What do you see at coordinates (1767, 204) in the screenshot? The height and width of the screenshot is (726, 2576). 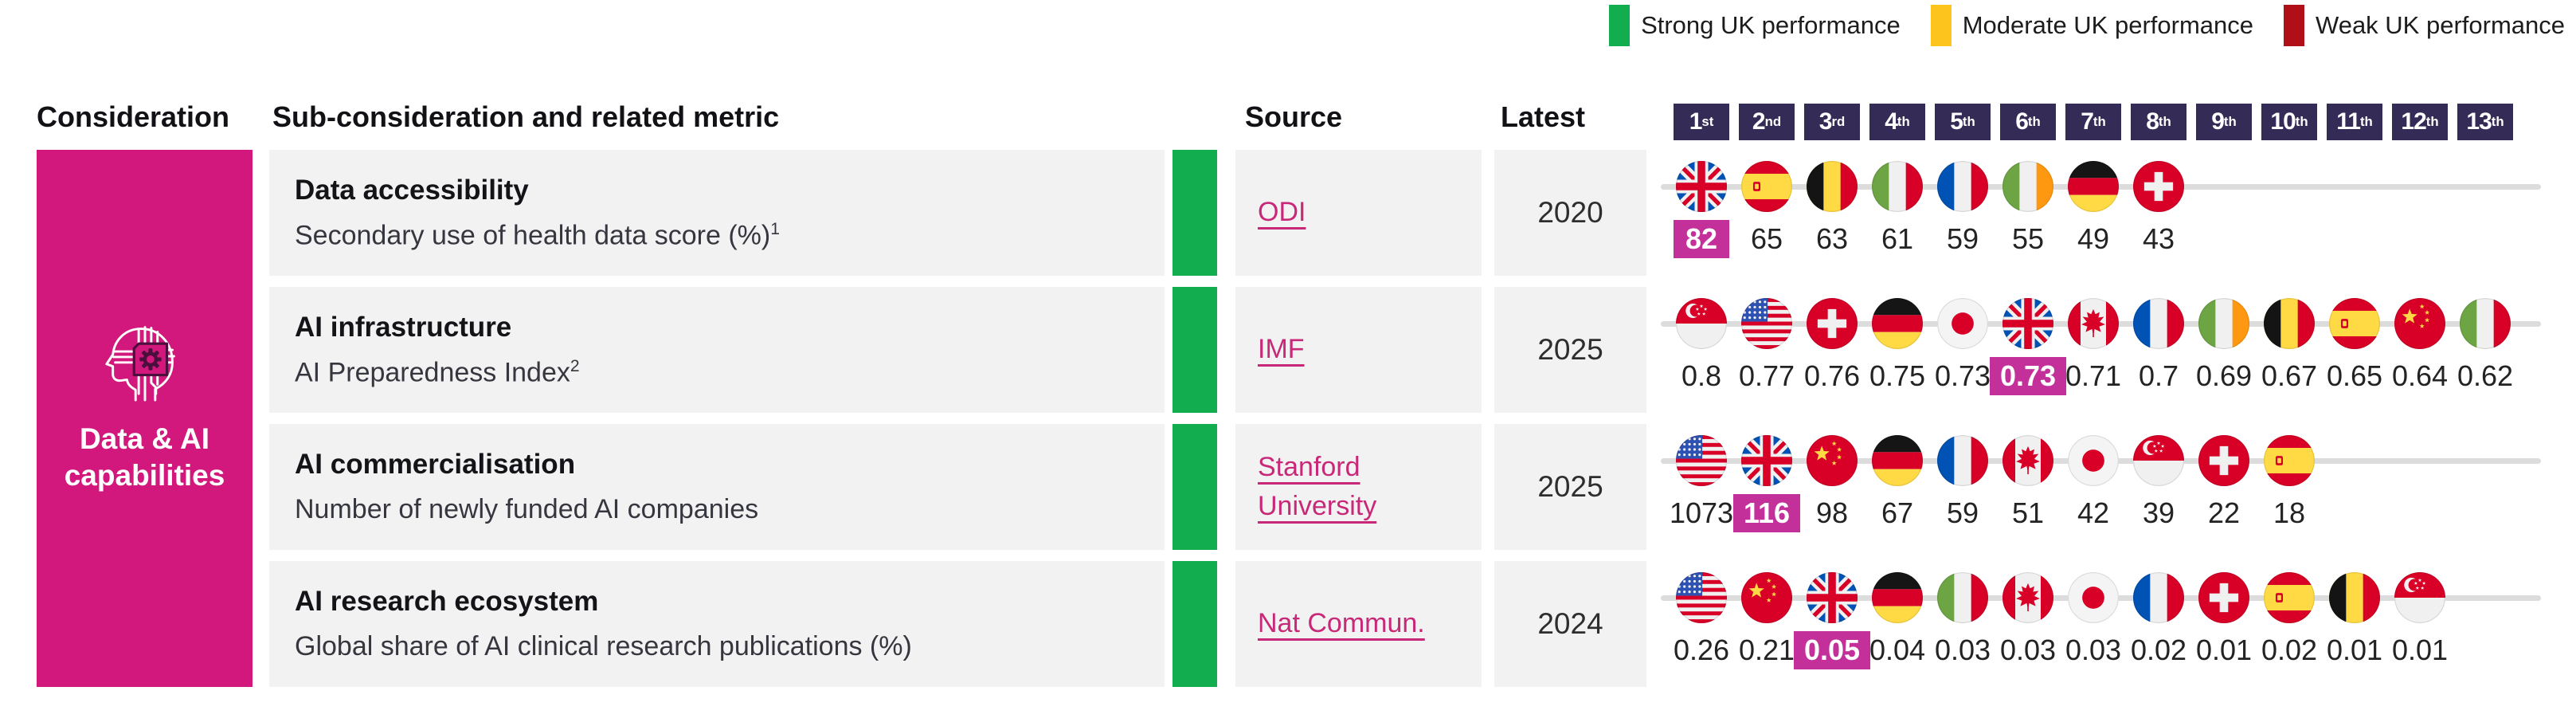 I see `ranking-entry: 65` at bounding box center [1767, 204].